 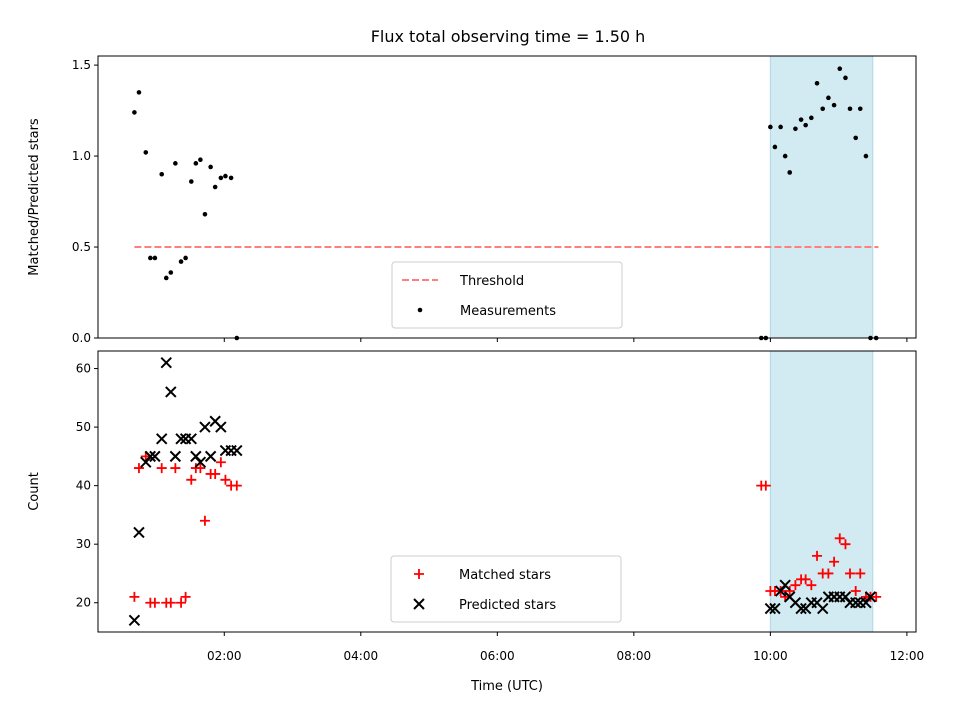 I want to click on legend: Threshold Measurements, so click(x=507, y=295).